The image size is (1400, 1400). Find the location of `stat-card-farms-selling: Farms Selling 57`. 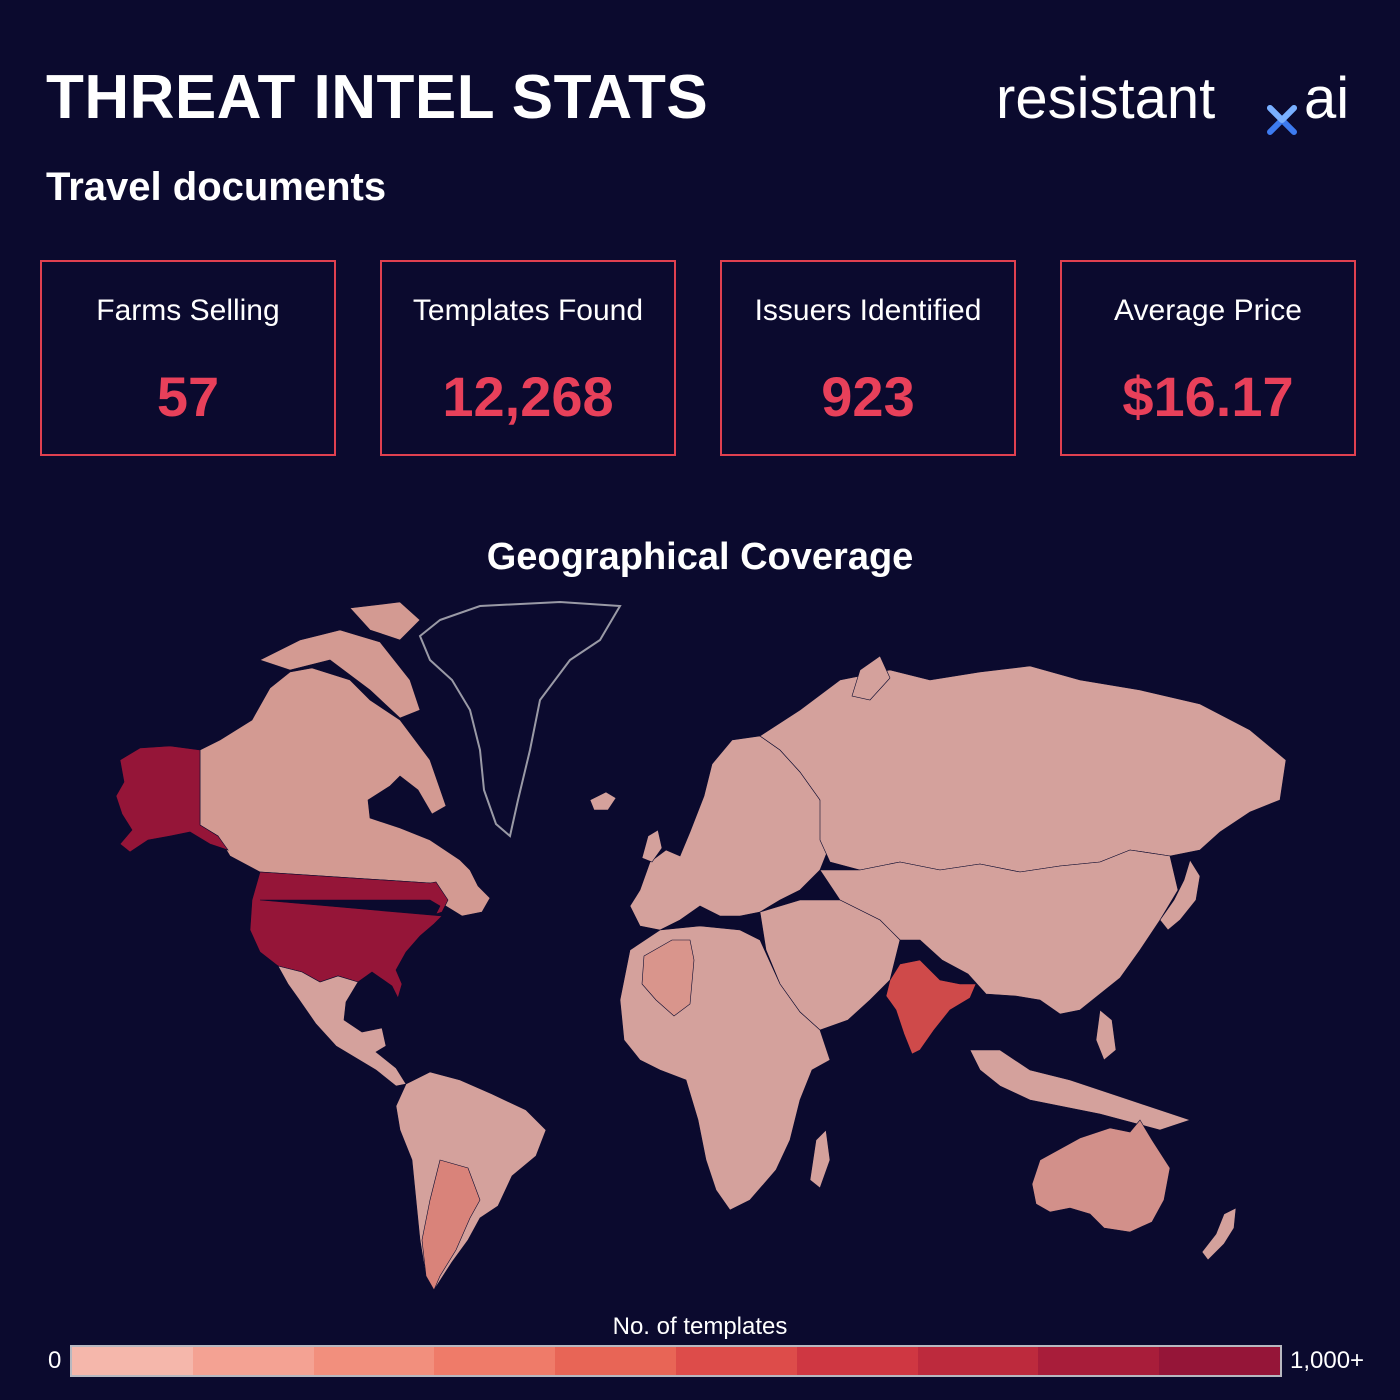

stat-card-farms-selling: Farms Selling 57 is located at coordinates (188, 358).